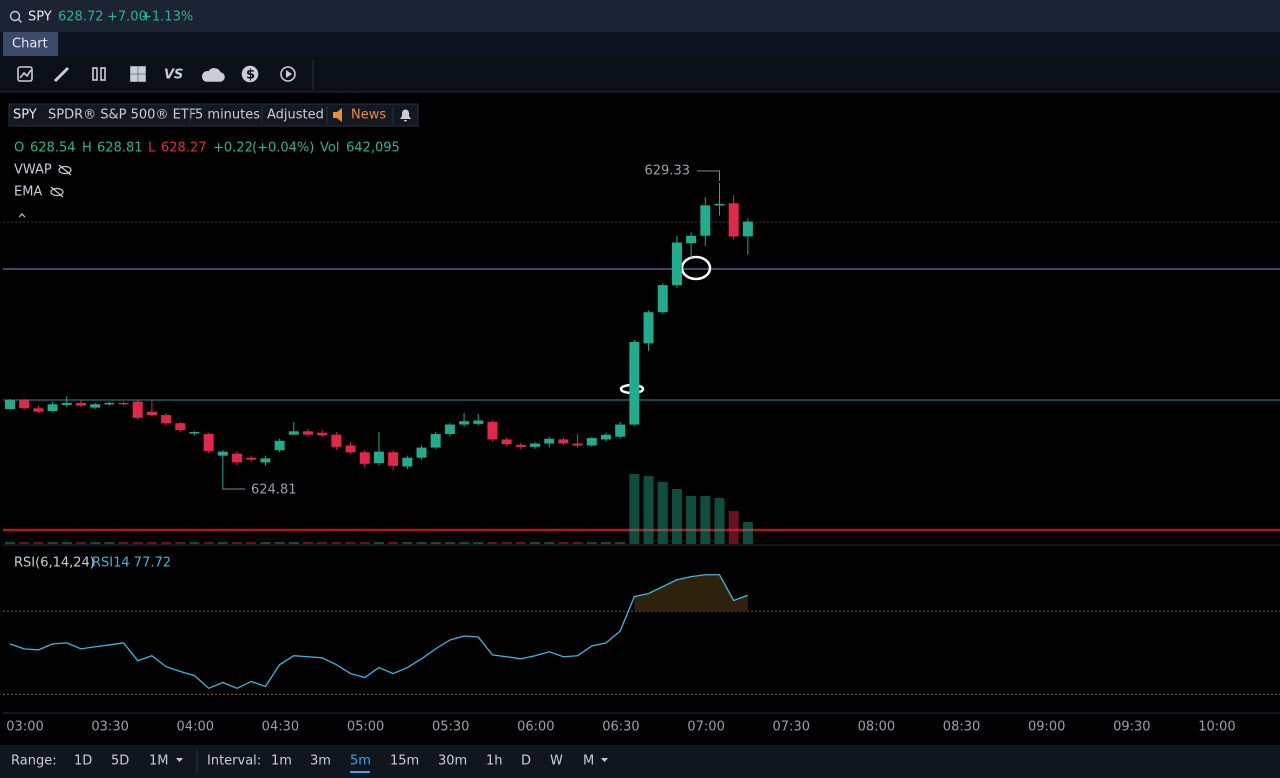  Describe the element at coordinates (708, 175) in the screenshot. I see `annotation-leader` at that location.